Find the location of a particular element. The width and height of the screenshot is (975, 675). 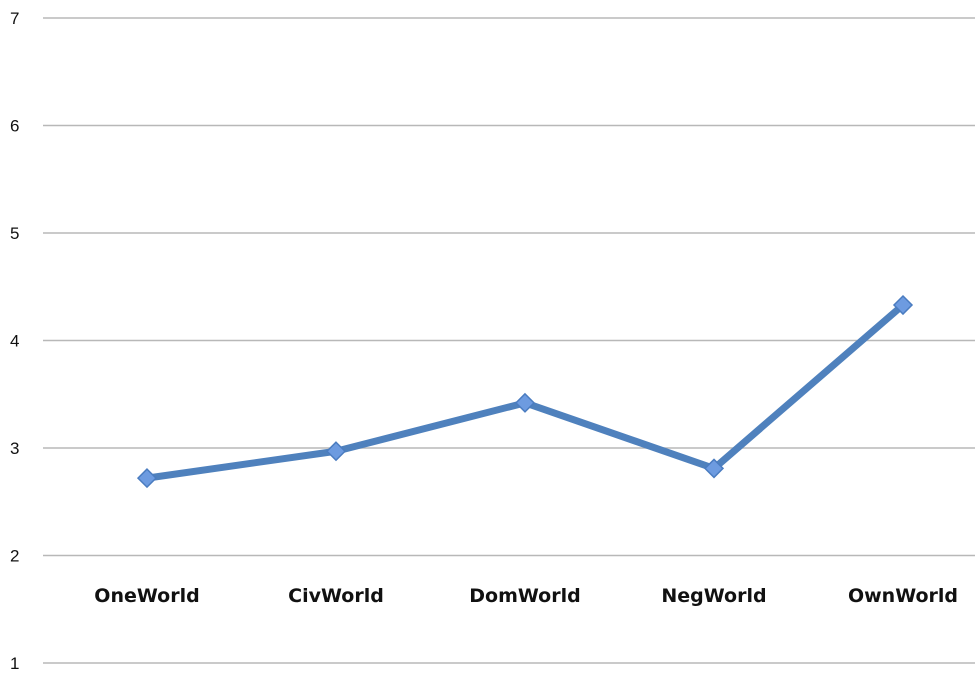

y-axis-tick-labels: 1 2 3 4 5 6 7 is located at coordinates (14, 341).